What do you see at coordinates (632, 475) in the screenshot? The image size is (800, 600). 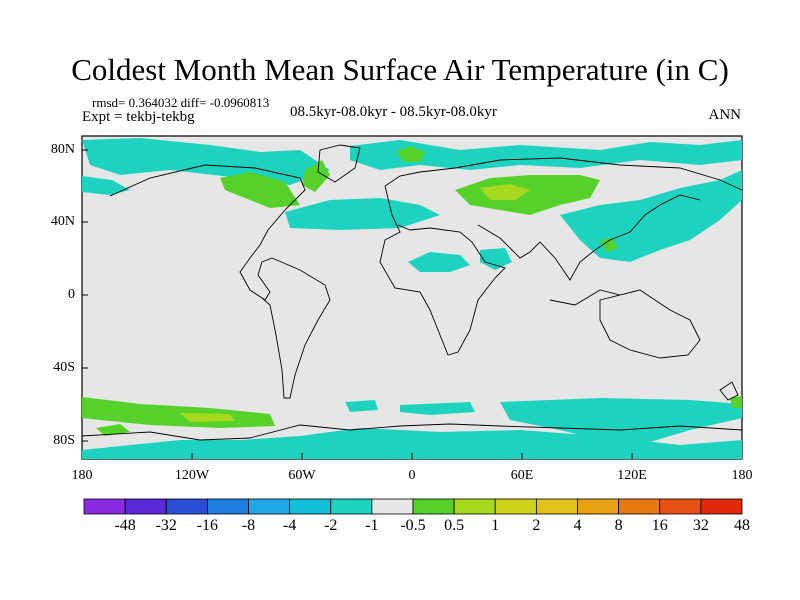 I see `lon-label-120e: 120E` at bounding box center [632, 475].